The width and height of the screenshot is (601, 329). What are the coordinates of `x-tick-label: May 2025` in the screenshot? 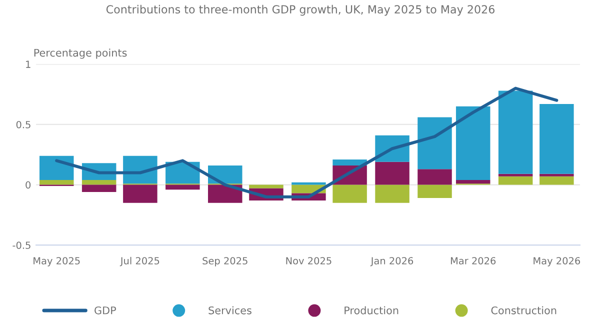 It's located at (57, 261).